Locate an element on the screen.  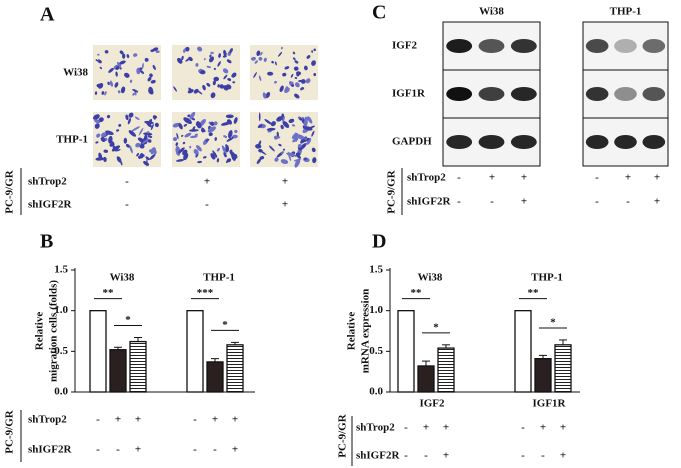
y-tick-label: 0.5 is located at coordinates (376, 351).